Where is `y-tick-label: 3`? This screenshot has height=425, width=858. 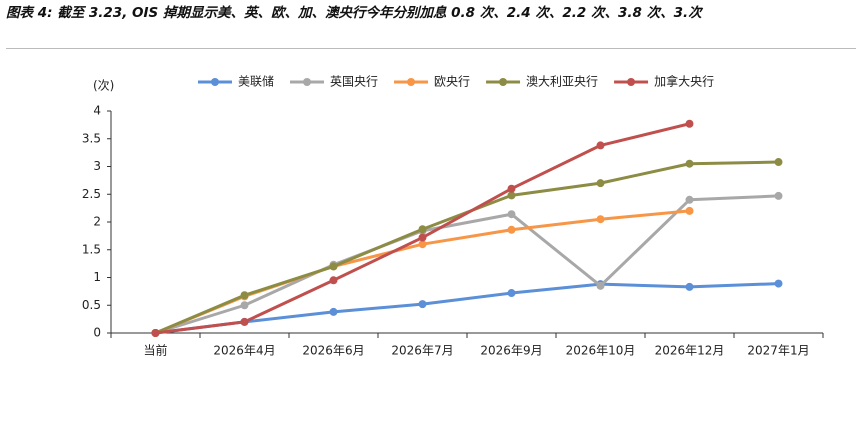 y-tick-label: 3 is located at coordinates (97, 166).